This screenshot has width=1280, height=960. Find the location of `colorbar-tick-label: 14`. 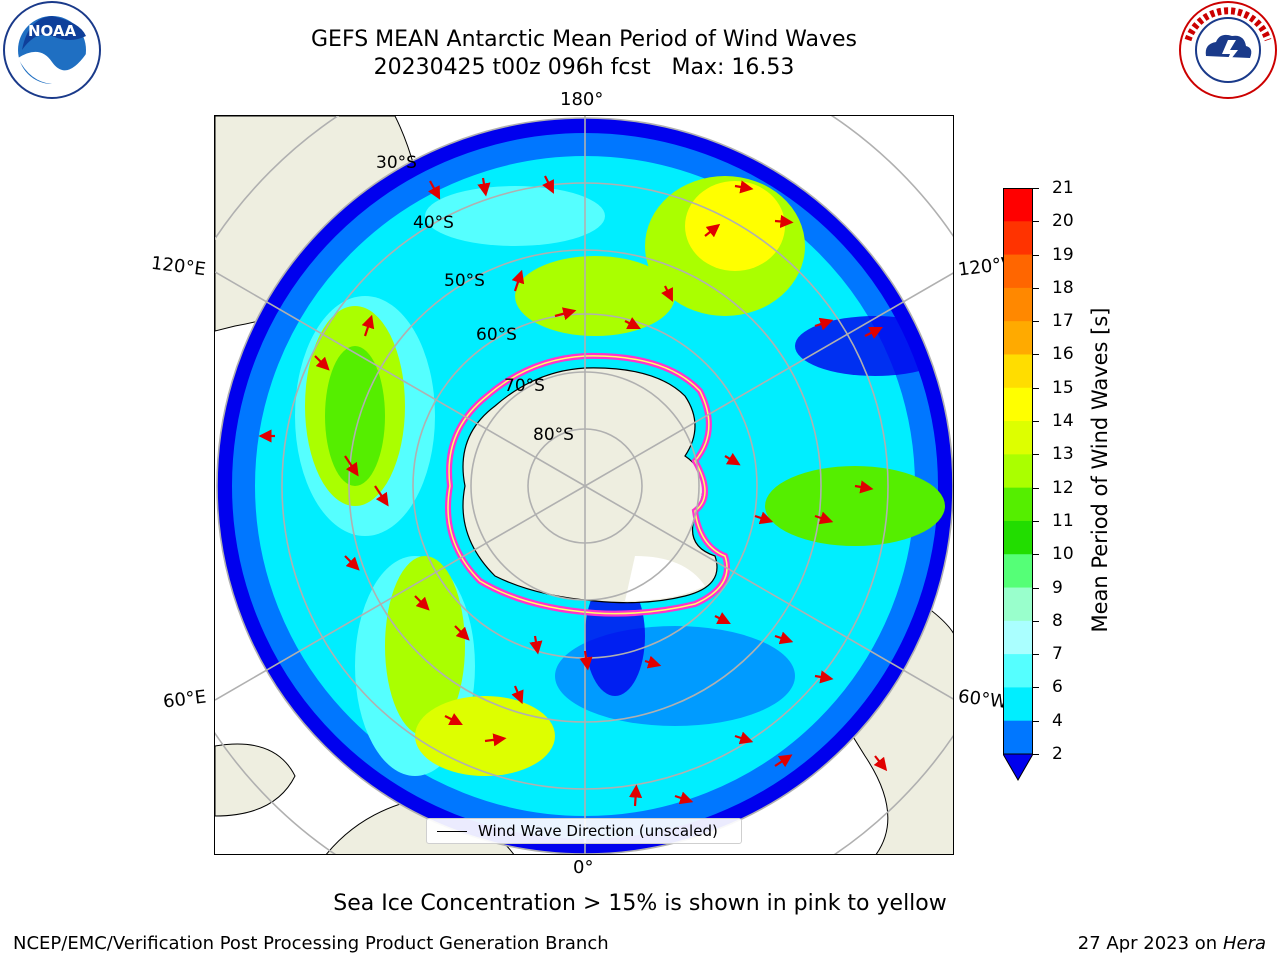

colorbar-tick-label: 14 is located at coordinates (1063, 421).